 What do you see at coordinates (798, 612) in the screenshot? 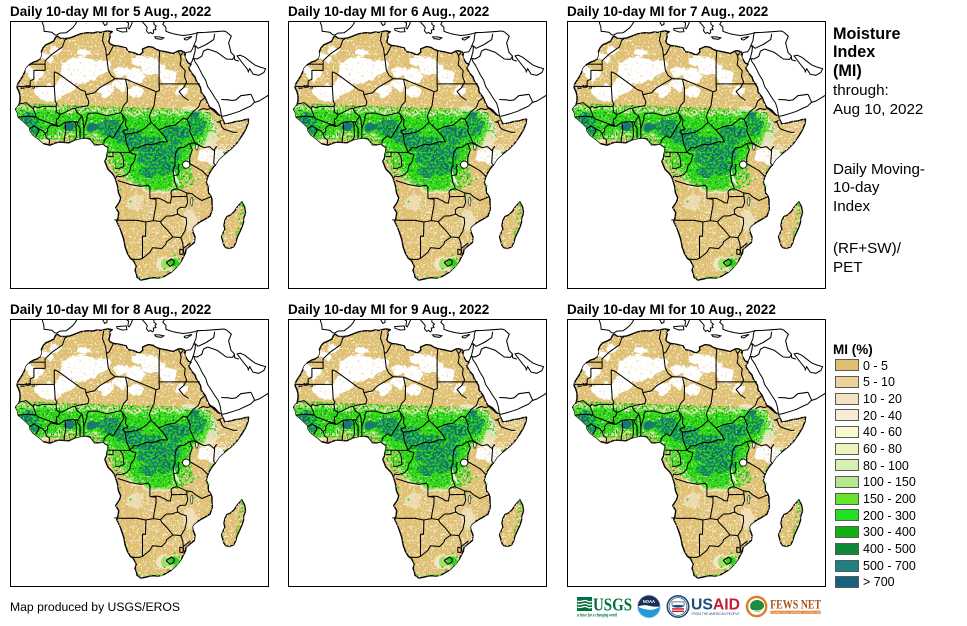
I see `svg-text:FAMINE EARLY WARNING SYSTEMS N: FAMINE EARLY WARNING SYSTEMS NETWORK` at bounding box center [798, 612].